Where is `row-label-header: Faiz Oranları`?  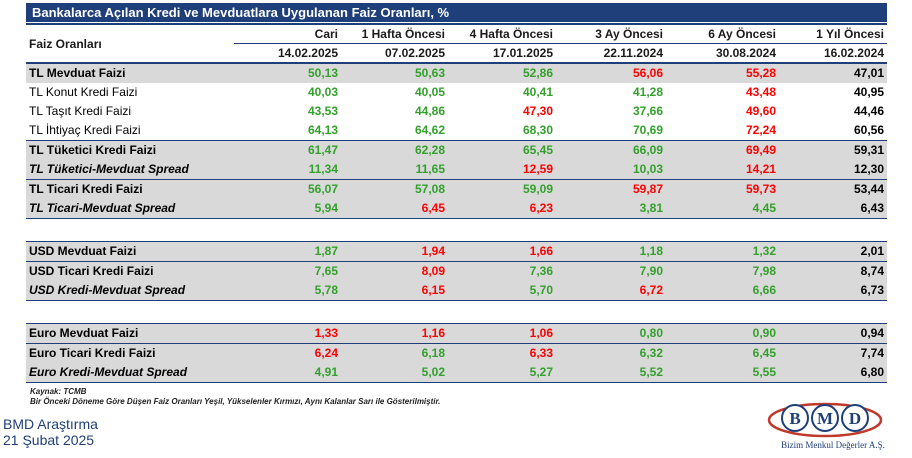 row-label-header: Faiz Oranları is located at coordinates (130, 44).